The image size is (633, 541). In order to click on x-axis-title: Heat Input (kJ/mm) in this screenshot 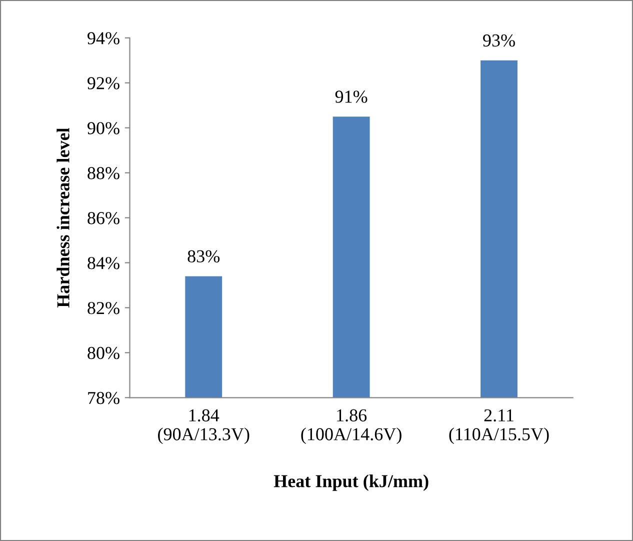, I will do `click(351, 482)`.